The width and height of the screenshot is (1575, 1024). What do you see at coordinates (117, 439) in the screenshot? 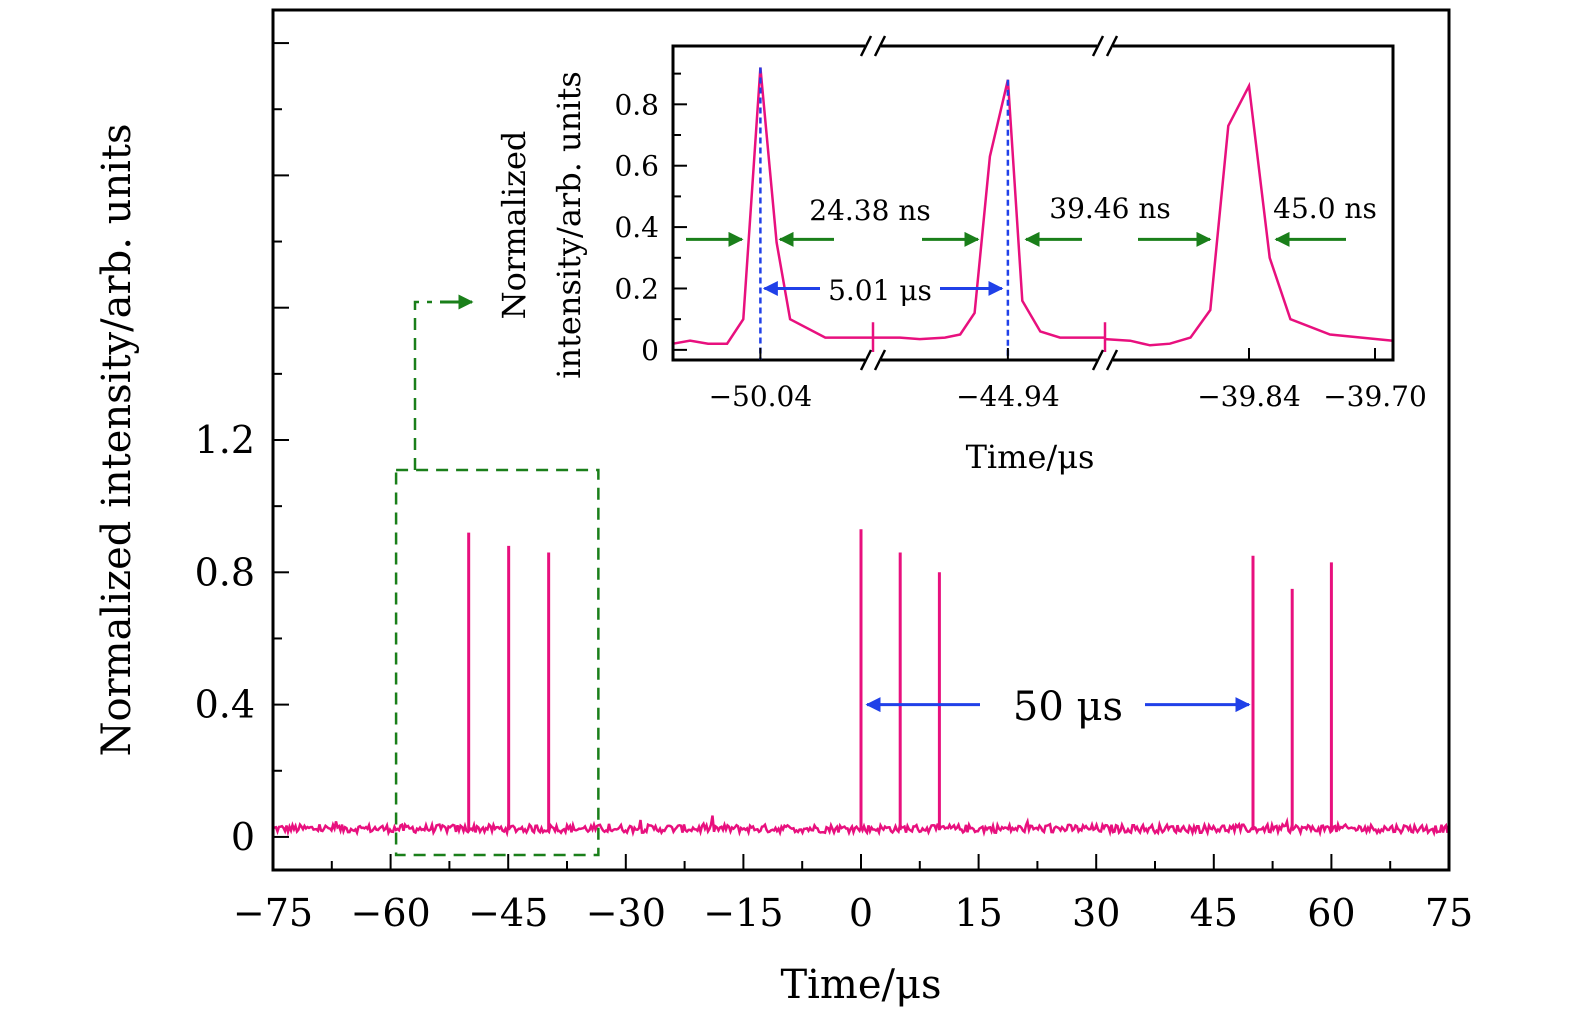
I see `main-y-axis-label: Normalized intensity/arb. units` at bounding box center [117, 439].